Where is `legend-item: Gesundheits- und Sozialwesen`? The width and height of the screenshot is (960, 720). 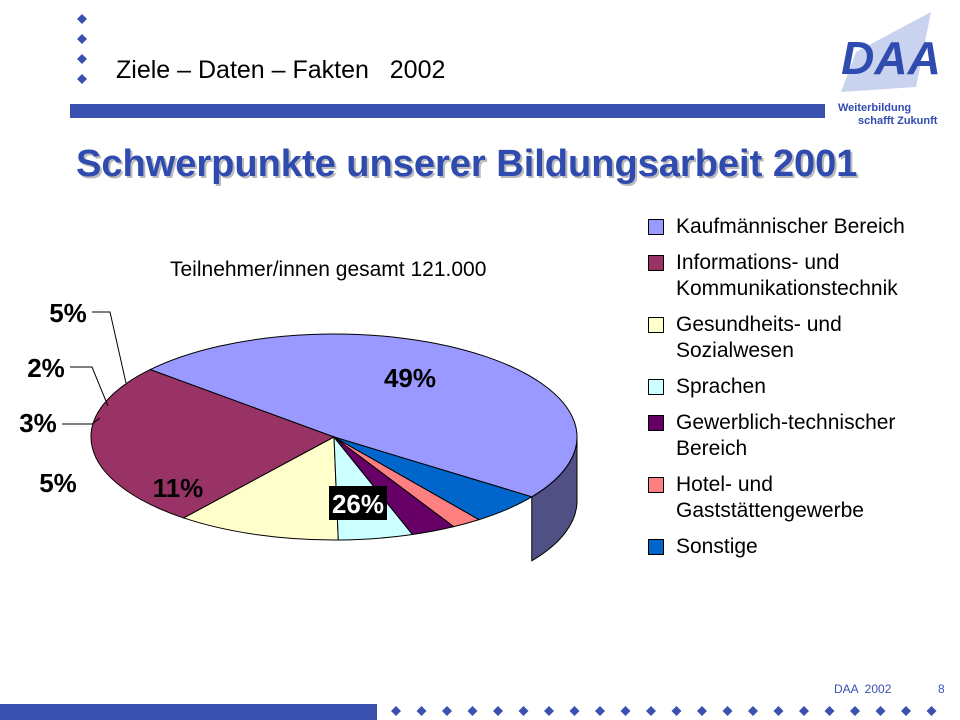 legend-item: Gesundheits- und Sozialwesen is located at coordinates (798, 338).